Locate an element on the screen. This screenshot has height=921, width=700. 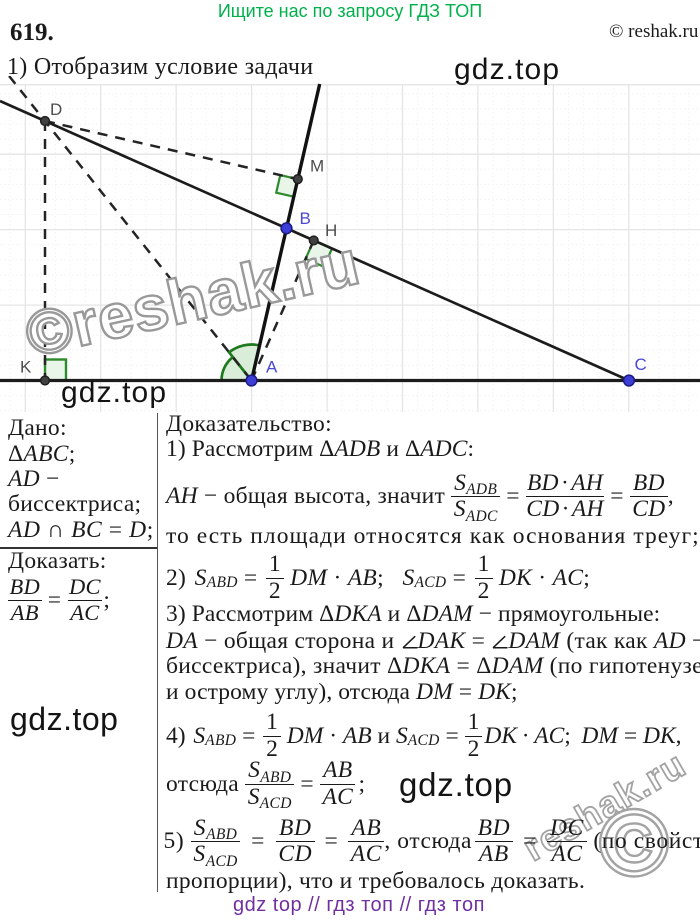
svg-text: D is located at coordinates (56, 109).